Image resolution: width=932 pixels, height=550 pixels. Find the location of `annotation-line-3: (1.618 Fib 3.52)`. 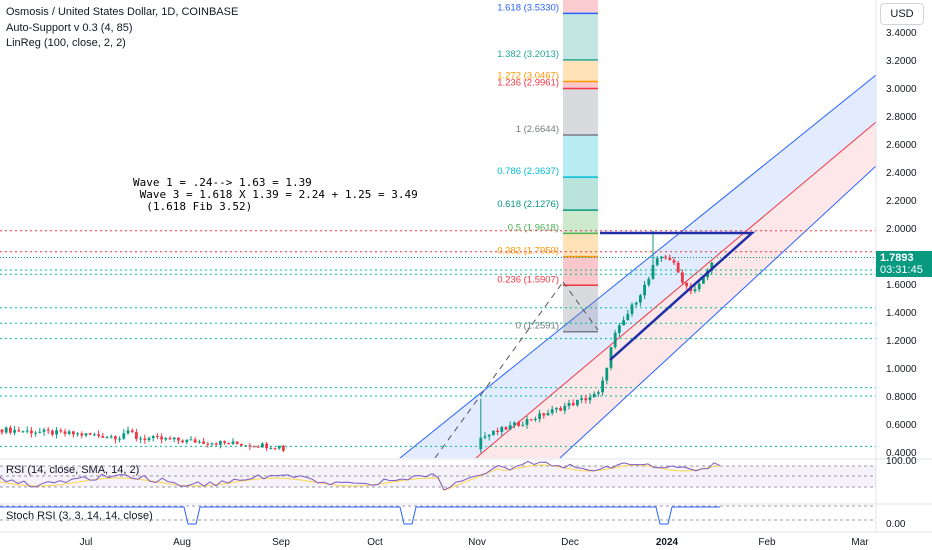

annotation-line-3: (1.618 Fib 3.52) is located at coordinates (193, 206).